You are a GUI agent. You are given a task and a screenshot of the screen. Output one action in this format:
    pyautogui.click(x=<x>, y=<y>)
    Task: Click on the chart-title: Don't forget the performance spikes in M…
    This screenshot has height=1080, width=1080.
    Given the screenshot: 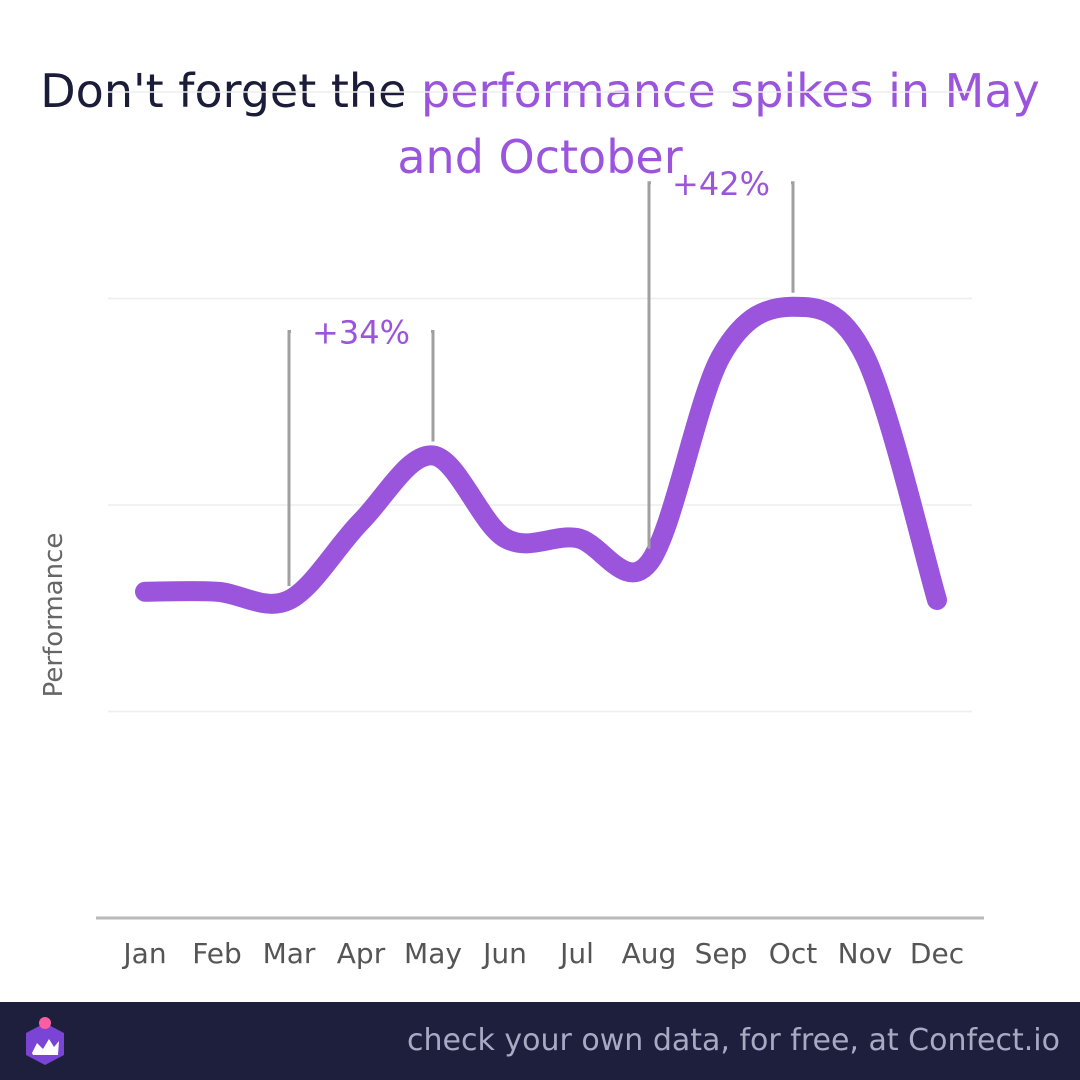 What is the action you would take?
    pyautogui.click(x=540, y=124)
    